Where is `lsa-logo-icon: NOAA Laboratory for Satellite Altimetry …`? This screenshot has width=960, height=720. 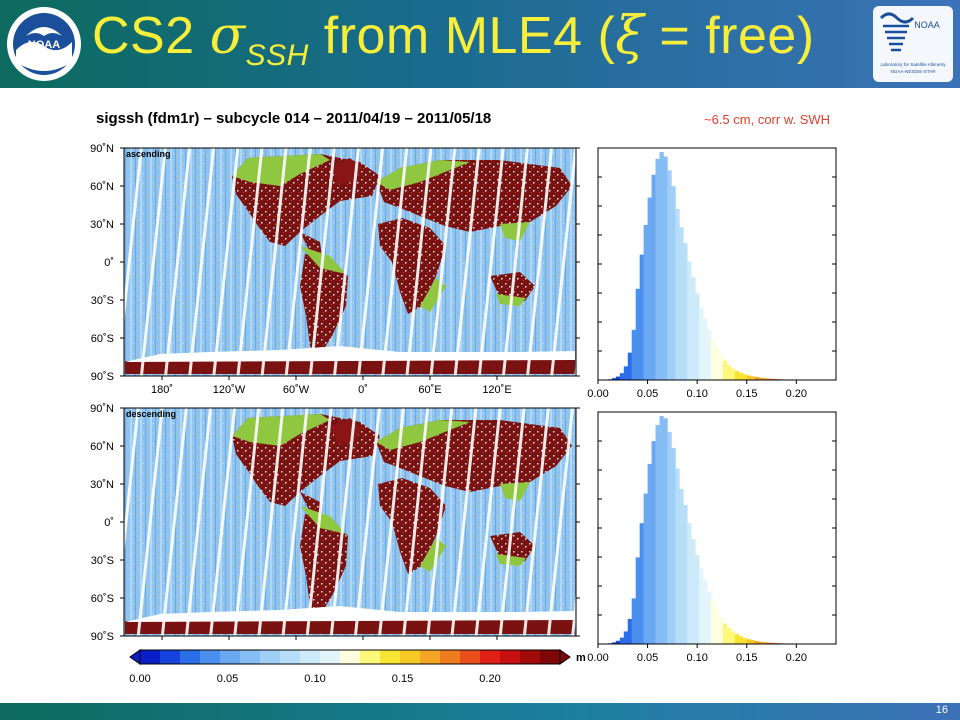
lsa-logo-icon: NOAA Laboratory for Satellite Altimetry … is located at coordinates (913, 44).